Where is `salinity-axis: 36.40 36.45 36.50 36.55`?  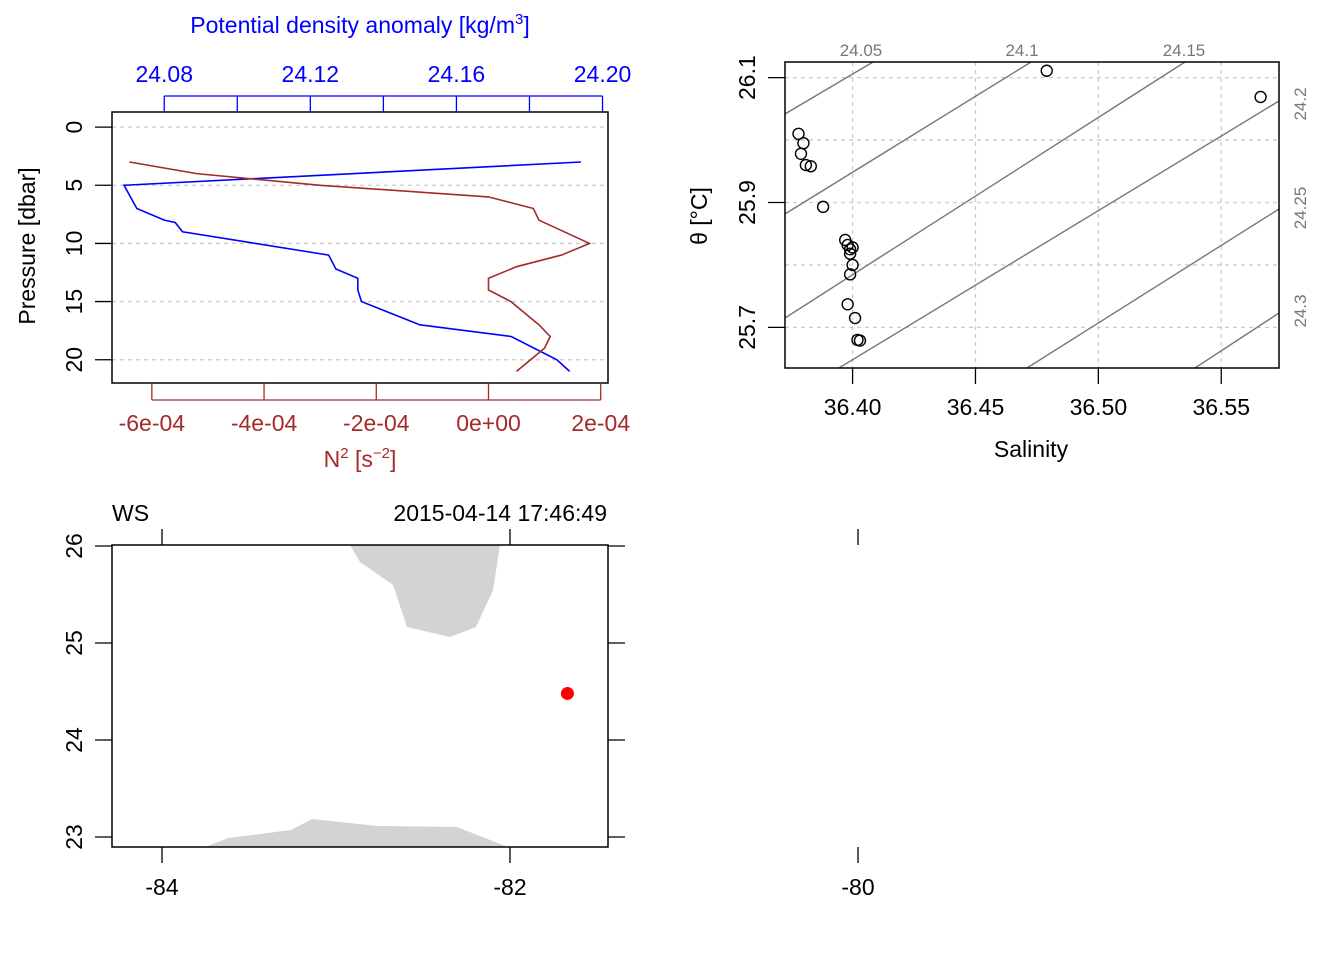 salinity-axis: 36.40 36.45 36.50 36.55 is located at coordinates (1037, 394).